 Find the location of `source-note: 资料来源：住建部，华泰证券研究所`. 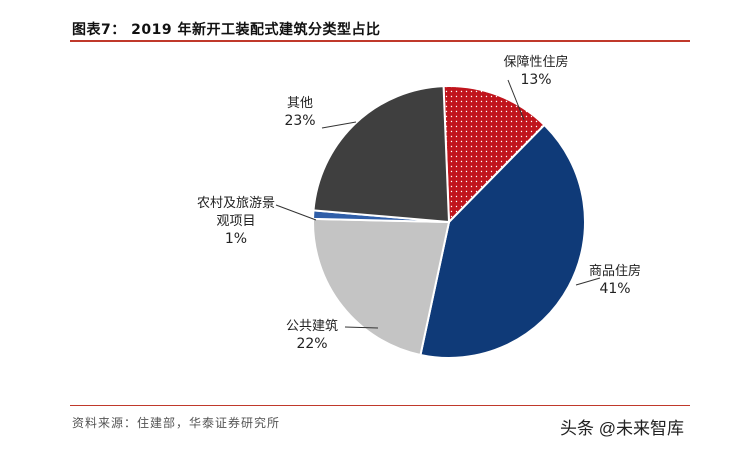

source-note: 资料来源：住建部，华泰证券研究所 is located at coordinates (176, 423).